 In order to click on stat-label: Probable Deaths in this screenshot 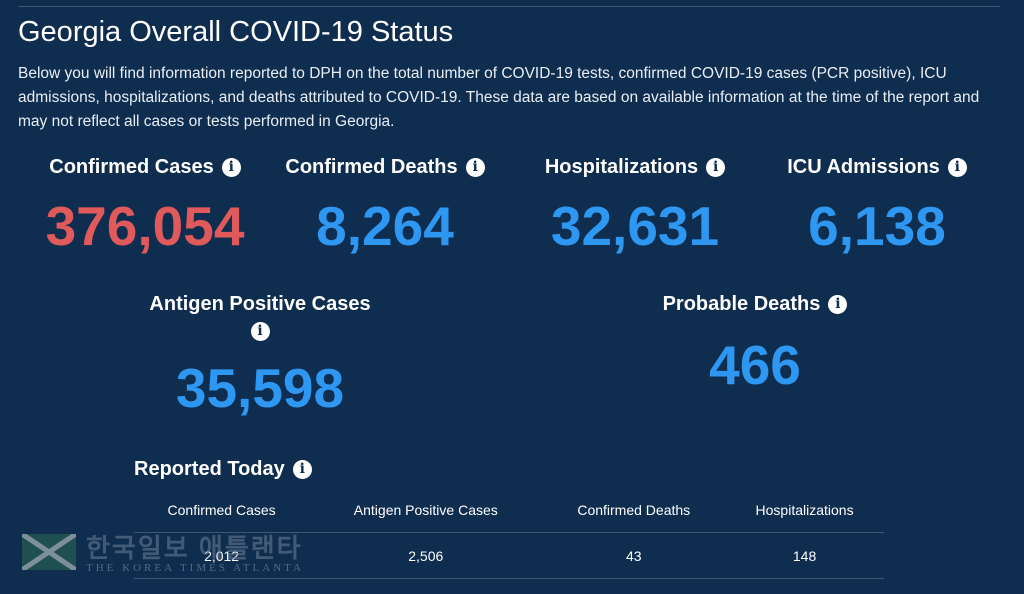, I will do `click(741, 304)`.